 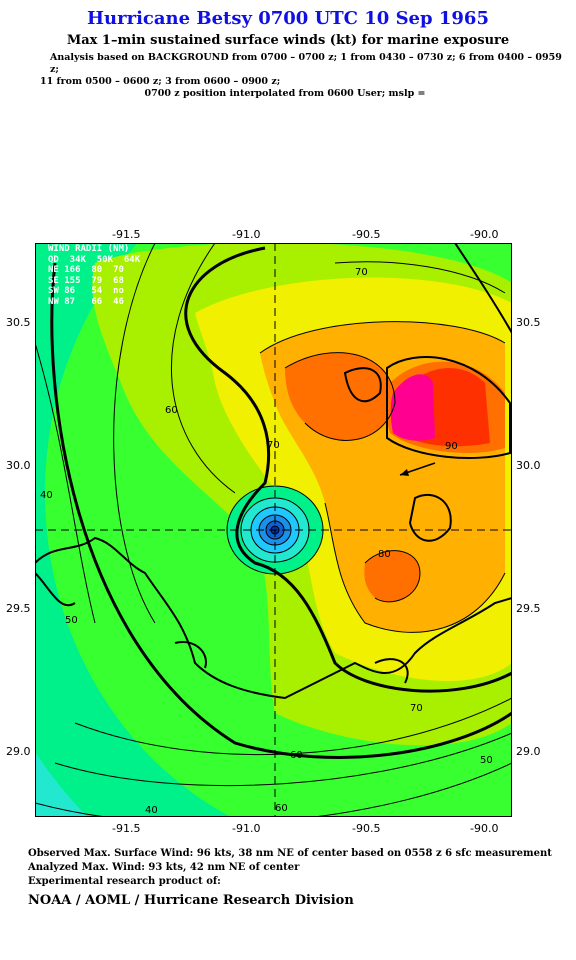 I want to click on radii-row-nw: NW 87 66 46, so click(x=86, y=301).